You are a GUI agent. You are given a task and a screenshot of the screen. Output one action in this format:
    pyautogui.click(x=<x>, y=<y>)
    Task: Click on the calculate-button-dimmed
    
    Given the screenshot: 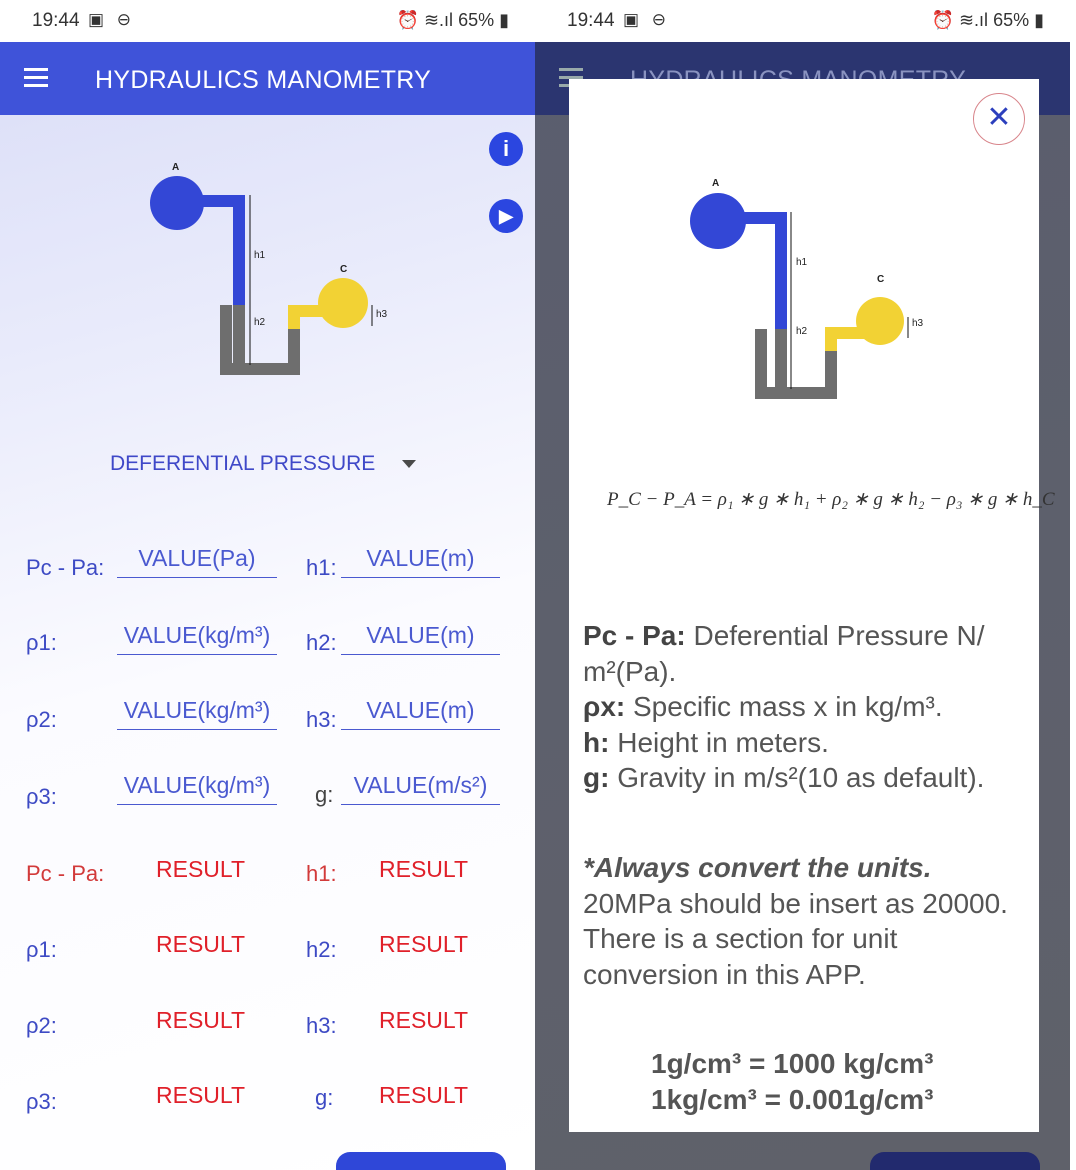 What is the action you would take?
    pyautogui.click(x=955, y=1161)
    